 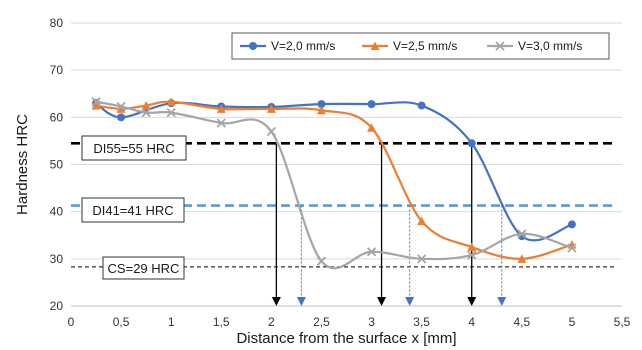 What do you see at coordinates (57, 306) in the screenshot?
I see `y-tick-label: 20` at bounding box center [57, 306].